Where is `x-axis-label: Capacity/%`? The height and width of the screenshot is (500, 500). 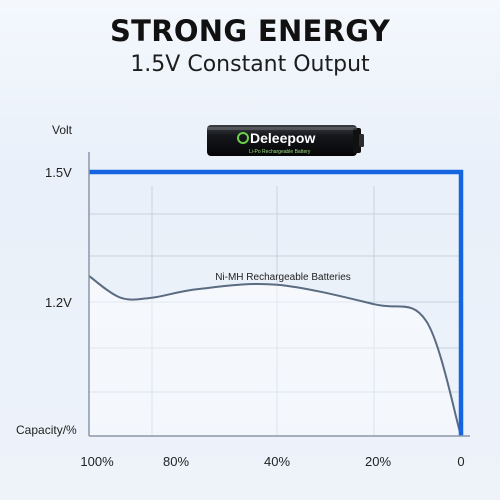 x-axis-label: Capacity/% is located at coordinates (46, 430).